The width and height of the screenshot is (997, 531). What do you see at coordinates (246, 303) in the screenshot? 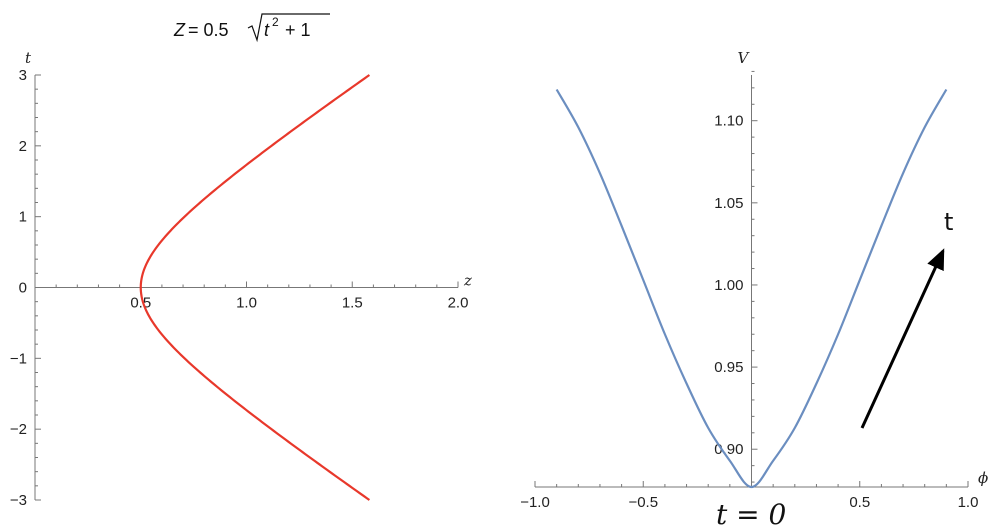
I see `left-x-tick-label: 1.0` at bounding box center [246, 303].